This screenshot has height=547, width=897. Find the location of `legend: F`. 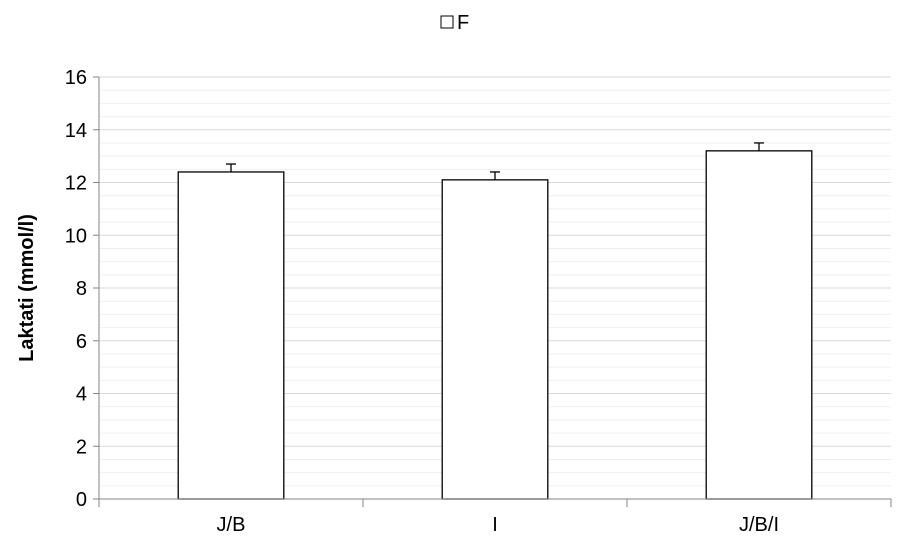

legend: F is located at coordinates (454, 23).